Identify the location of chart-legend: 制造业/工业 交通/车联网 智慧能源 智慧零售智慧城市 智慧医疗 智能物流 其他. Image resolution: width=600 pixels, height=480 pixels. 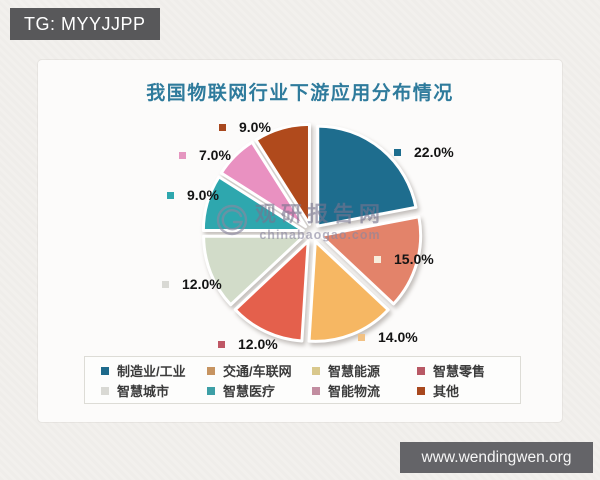
(302, 380).